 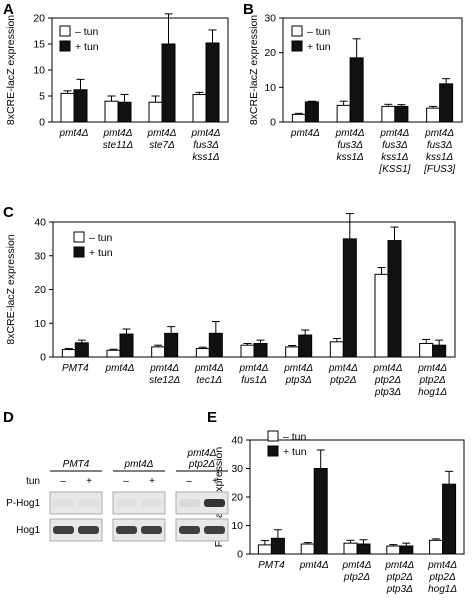 What do you see at coordinates (79, 252) in the screenshot?
I see `legend-swatch-plus` at bounding box center [79, 252].